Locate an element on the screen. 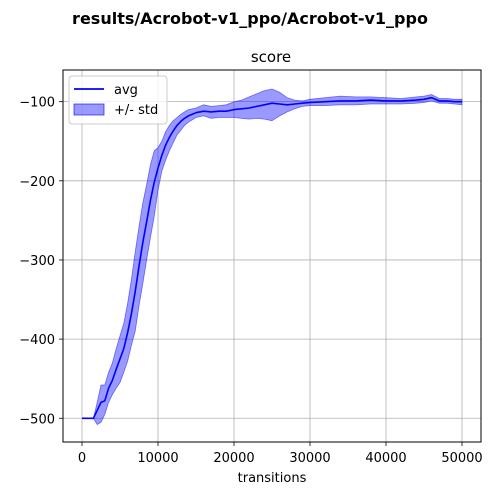  legend-box is located at coordinates (118, 100).